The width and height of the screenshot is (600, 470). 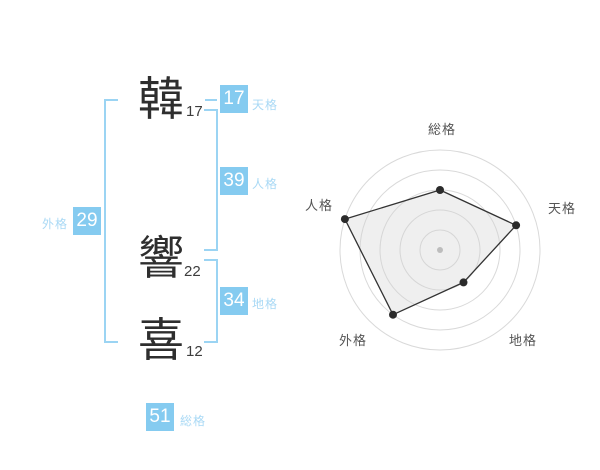 I want to click on radar-center-dot, so click(x=440, y=250).